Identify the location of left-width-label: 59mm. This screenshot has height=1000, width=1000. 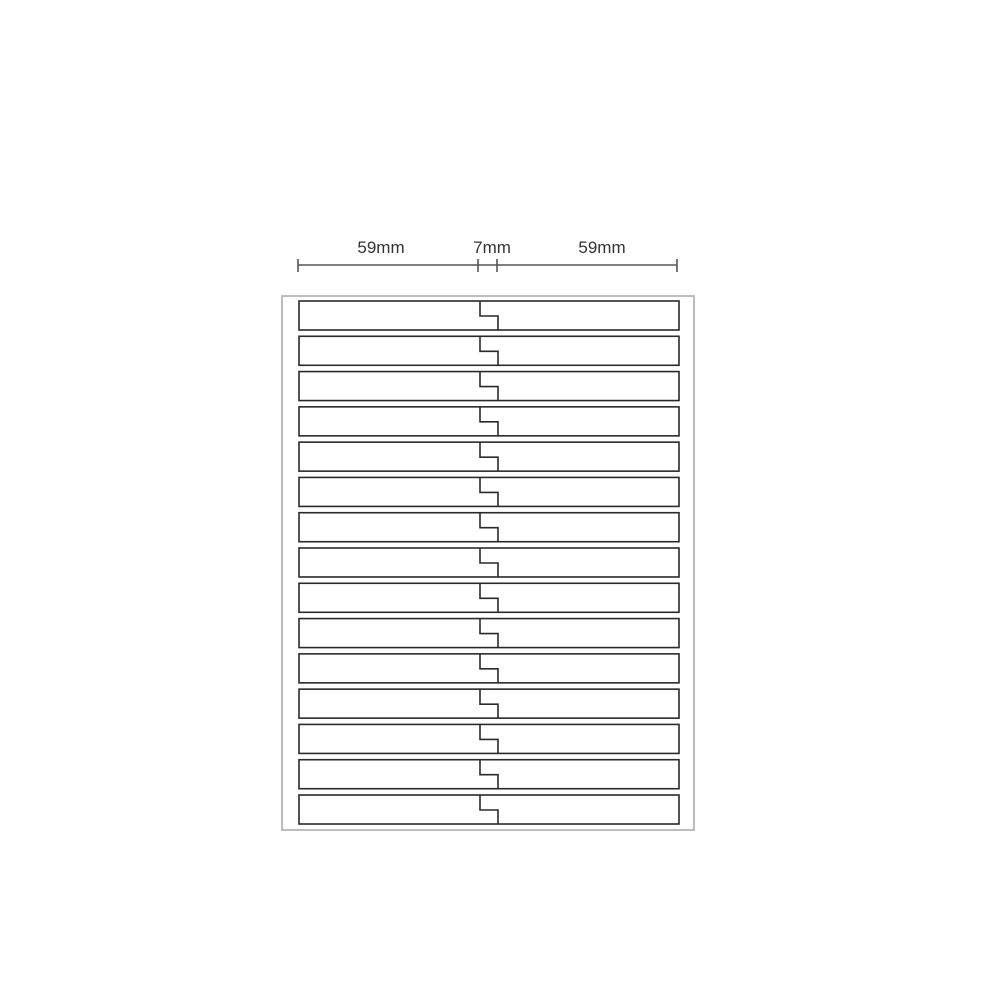
(380, 247).